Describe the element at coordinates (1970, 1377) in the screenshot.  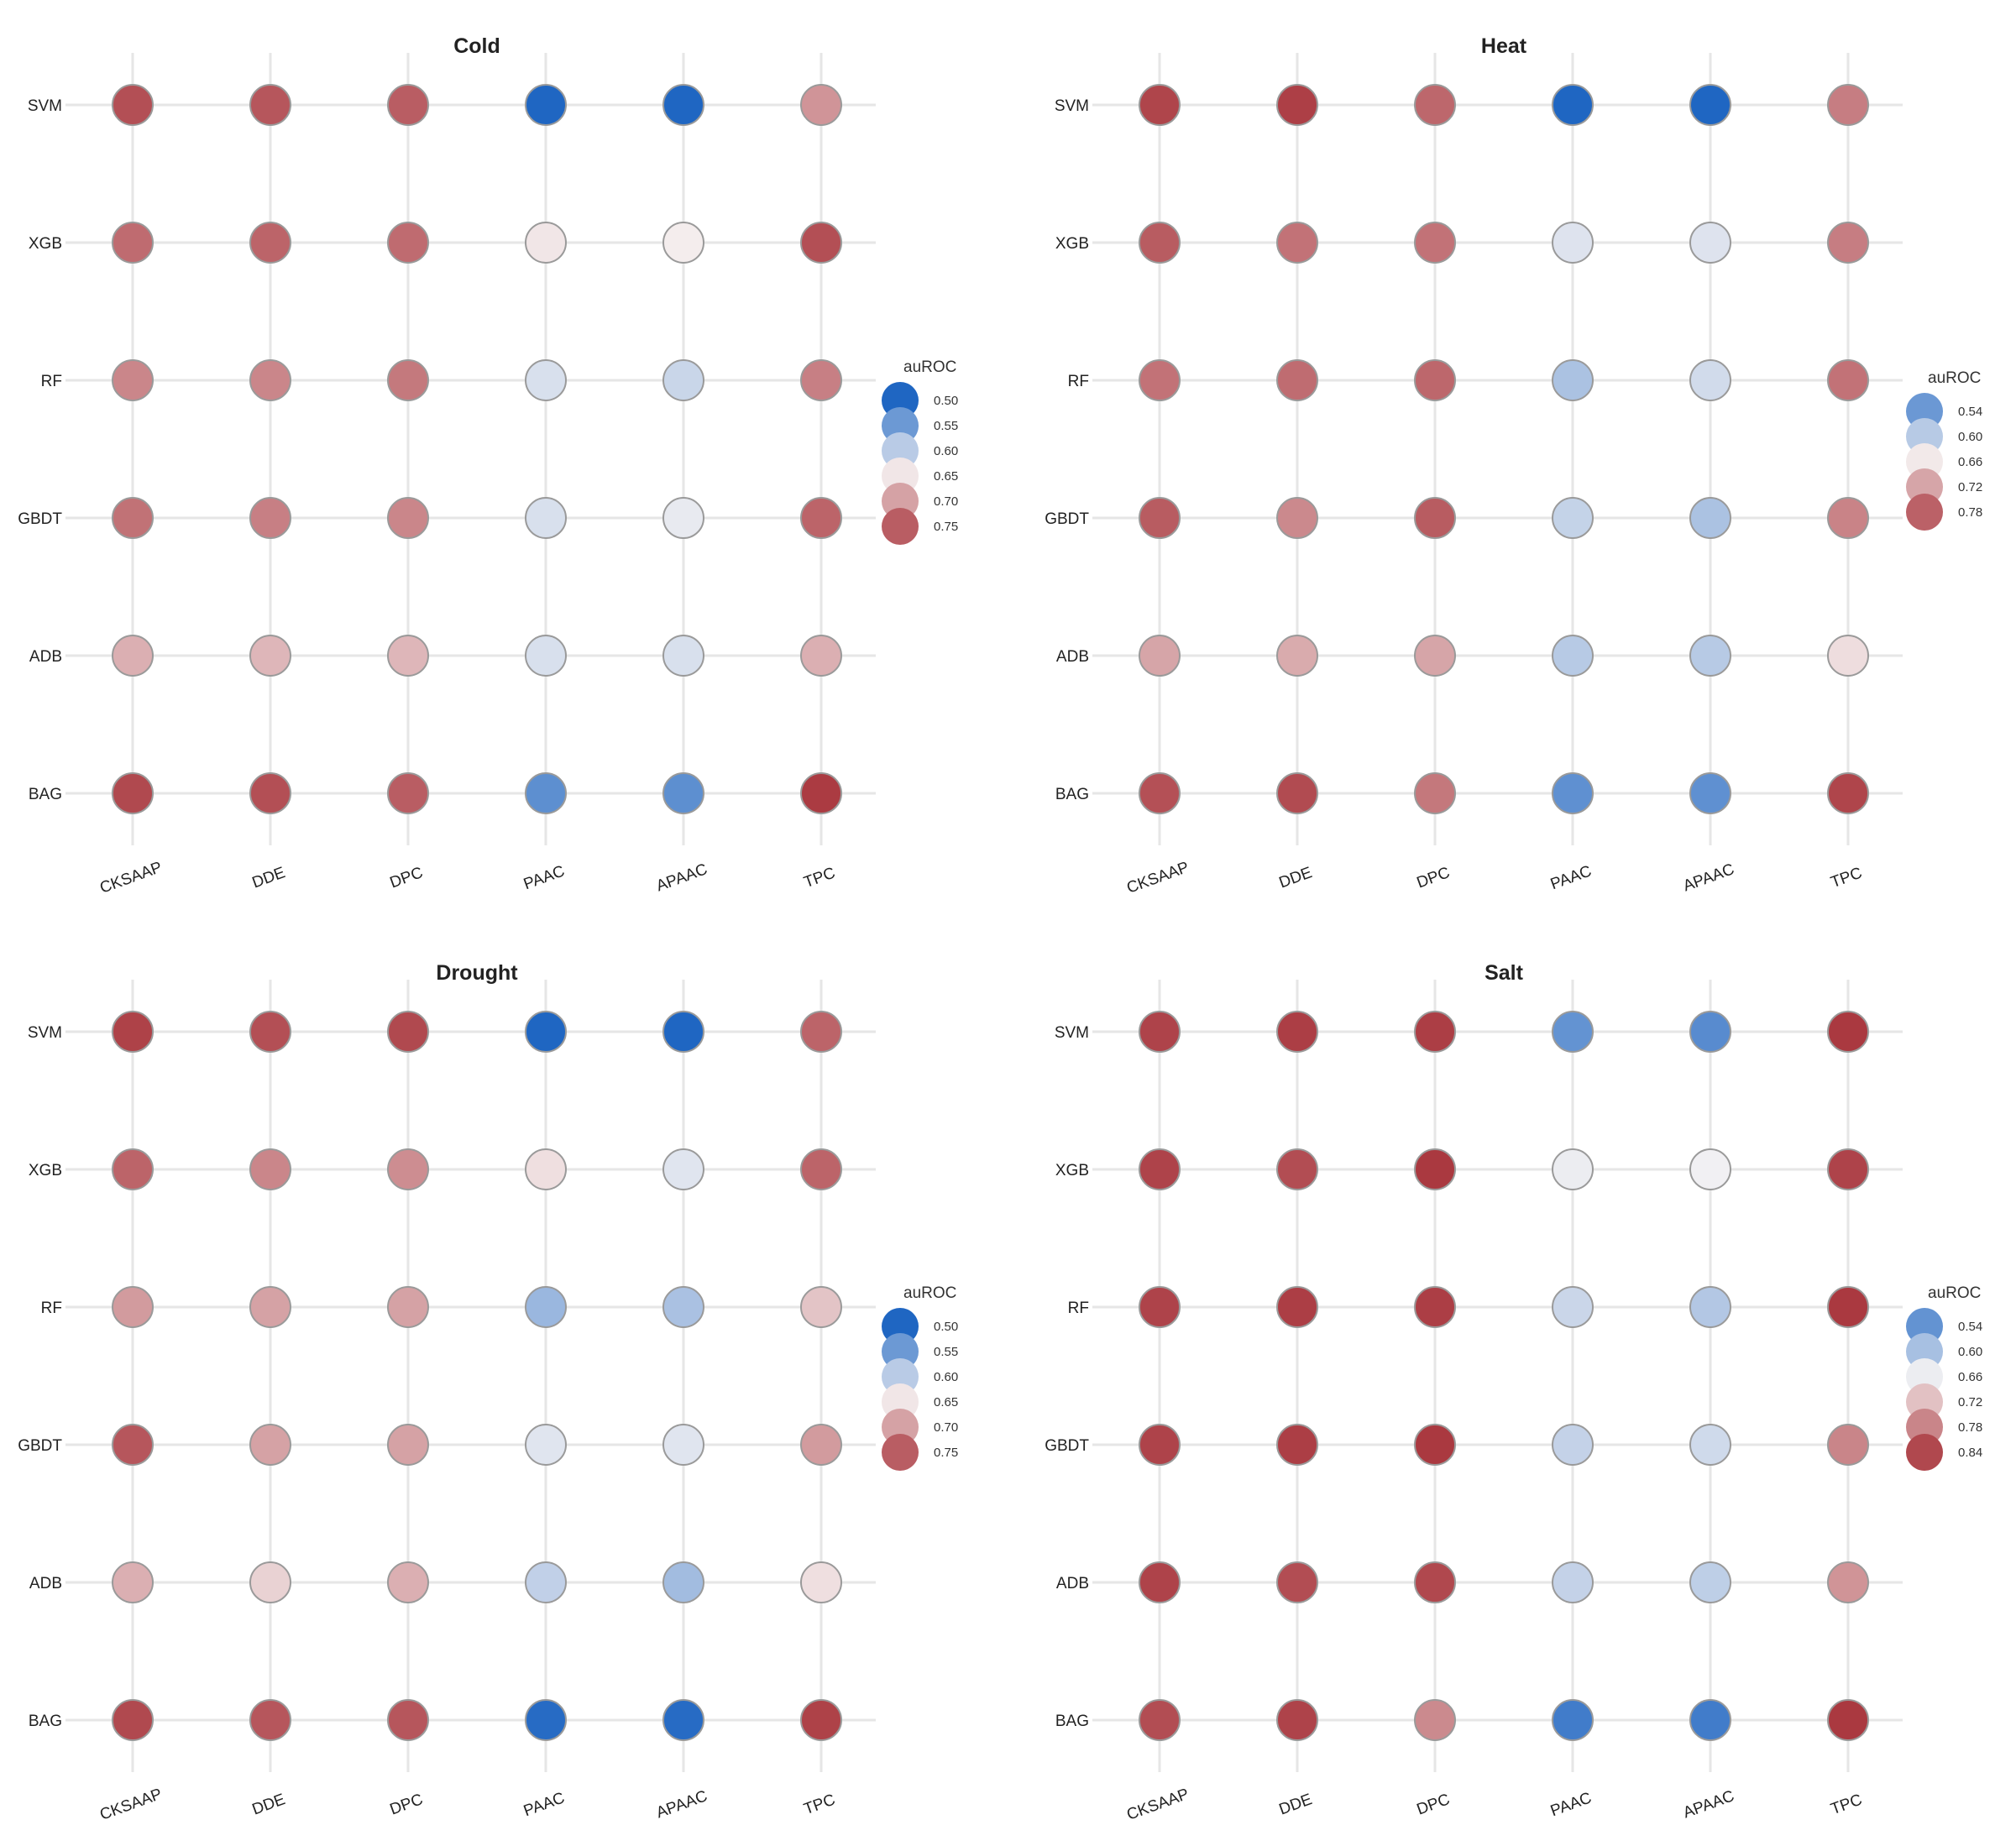
I see `legend-tick-label: 0.66` at that location.